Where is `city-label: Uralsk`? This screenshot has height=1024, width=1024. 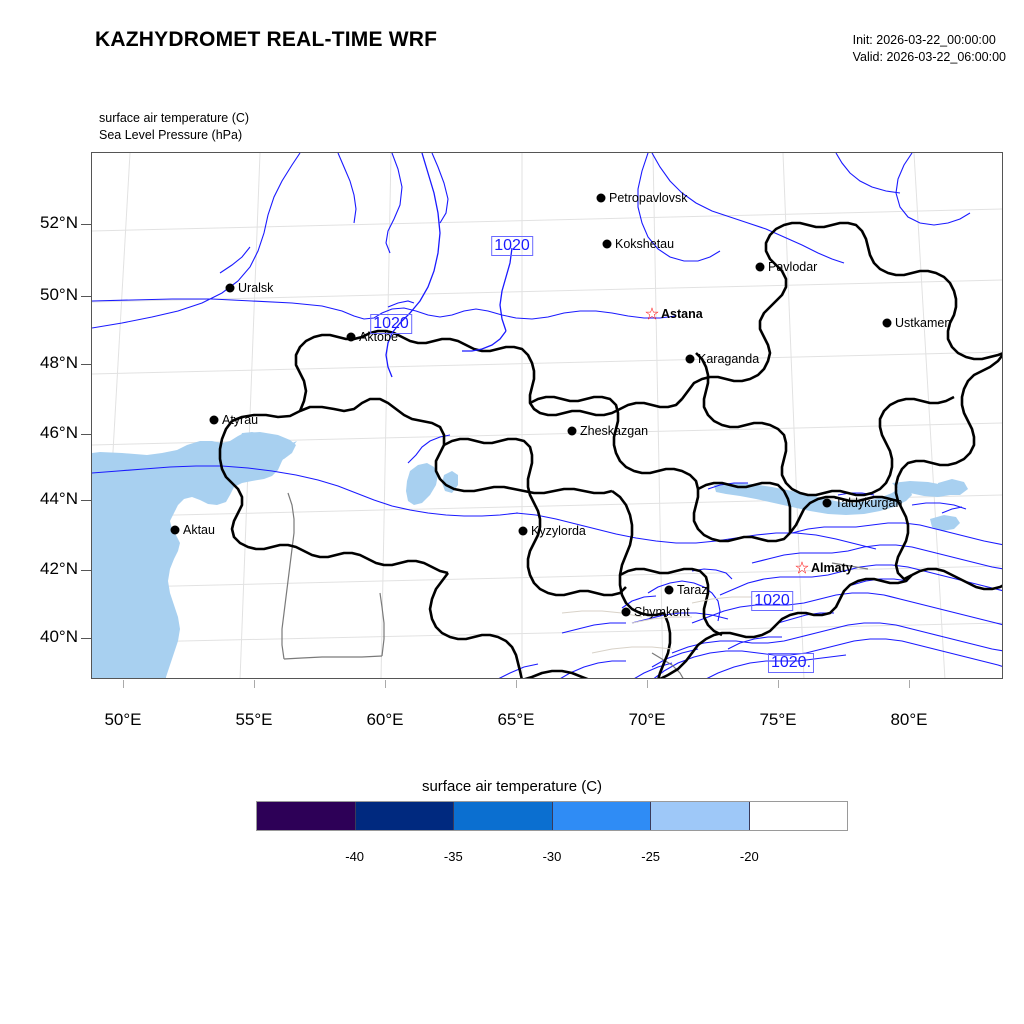
city-label: Uralsk is located at coordinates (256, 288).